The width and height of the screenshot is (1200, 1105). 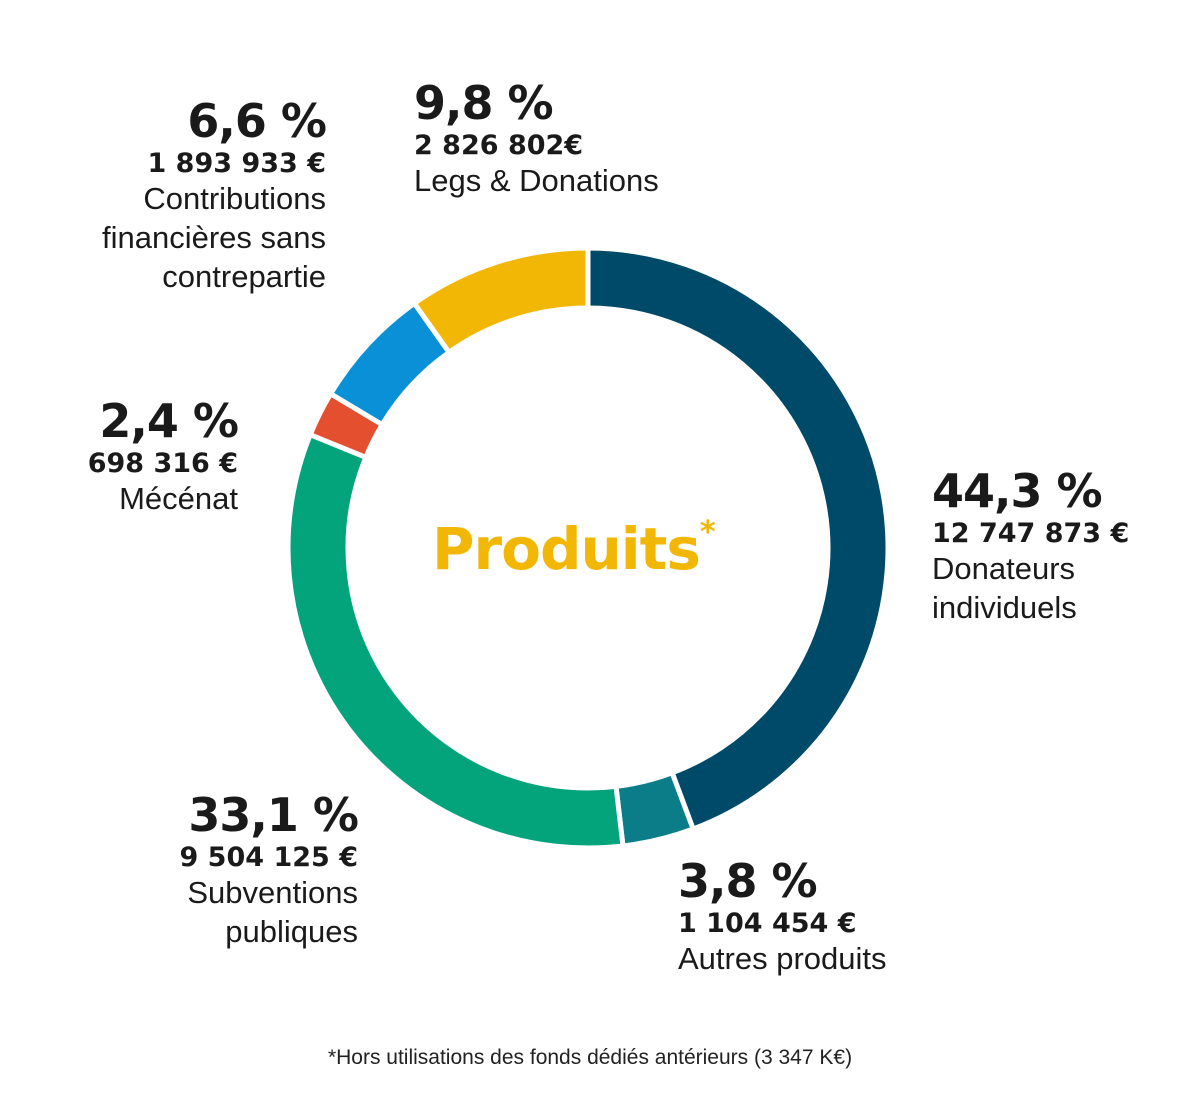 I want to click on donut-slice-subventions-publiques, so click(x=455, y=641).